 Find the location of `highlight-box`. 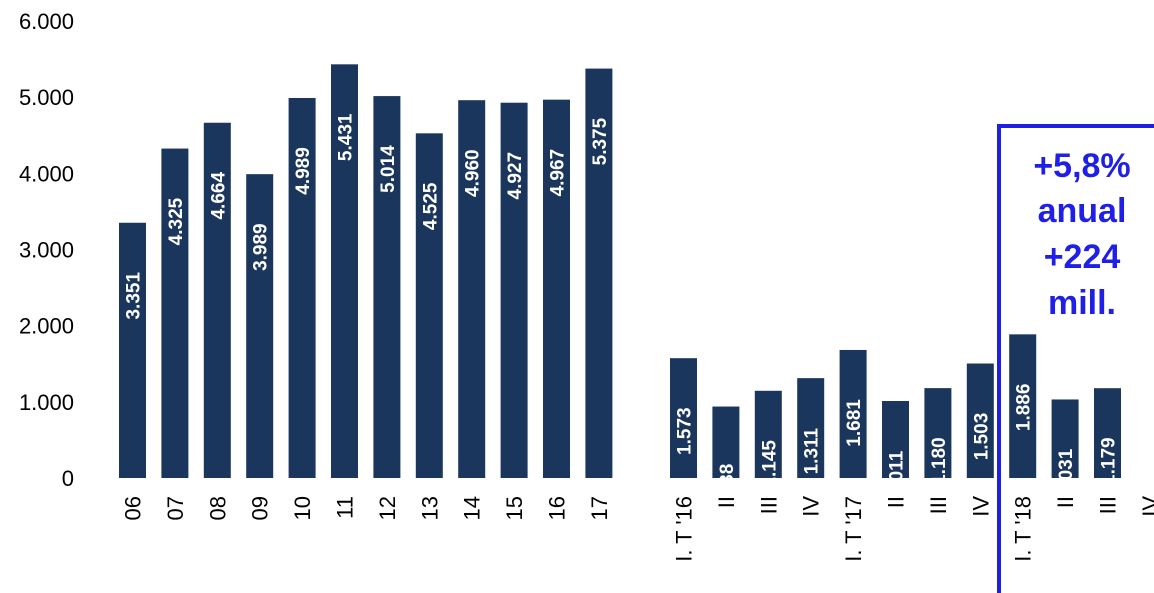

highlight-box is located at coordinates (1075, 358).